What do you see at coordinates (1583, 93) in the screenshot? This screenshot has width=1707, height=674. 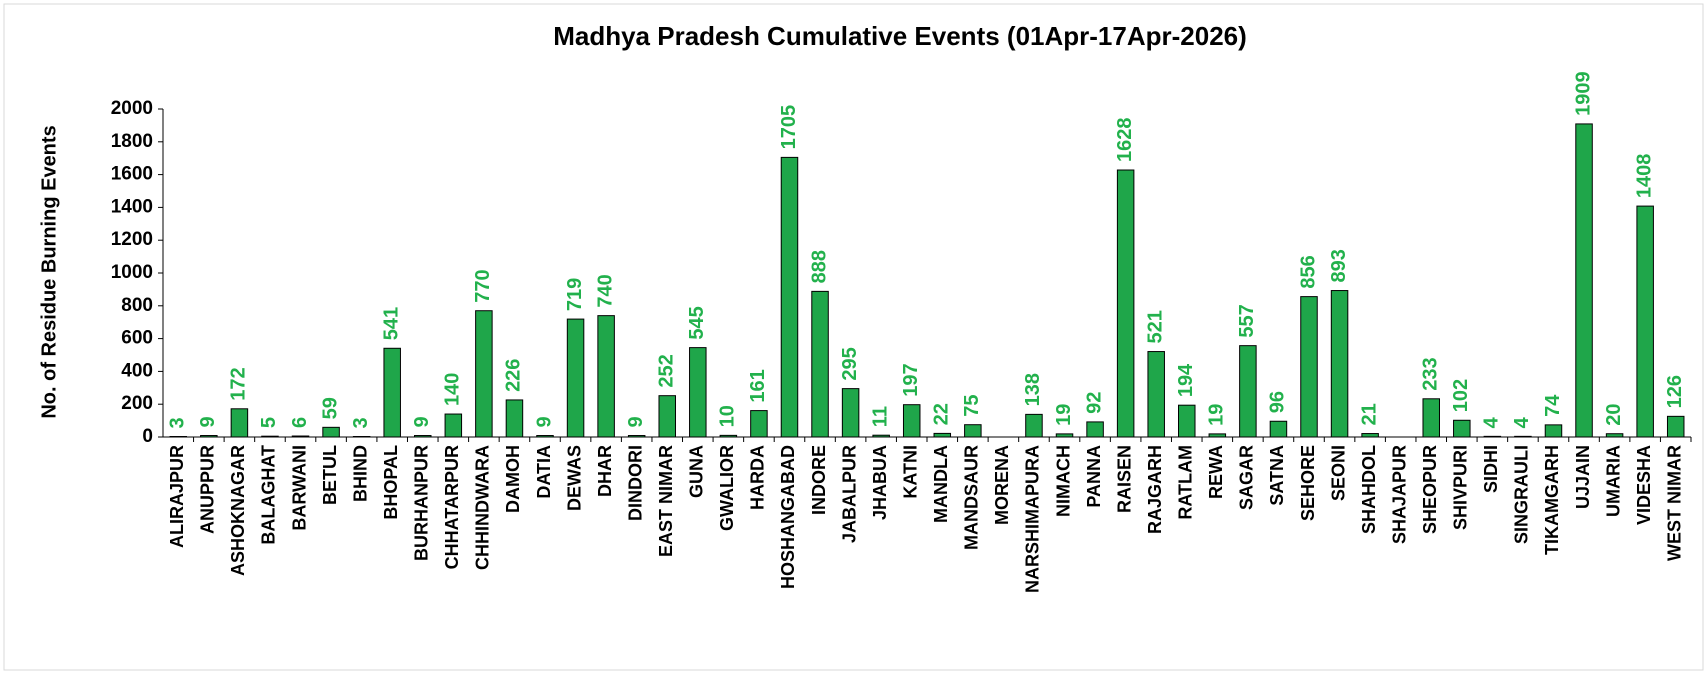 I see `value-label: 1909` at bounding box center [1583, 93].